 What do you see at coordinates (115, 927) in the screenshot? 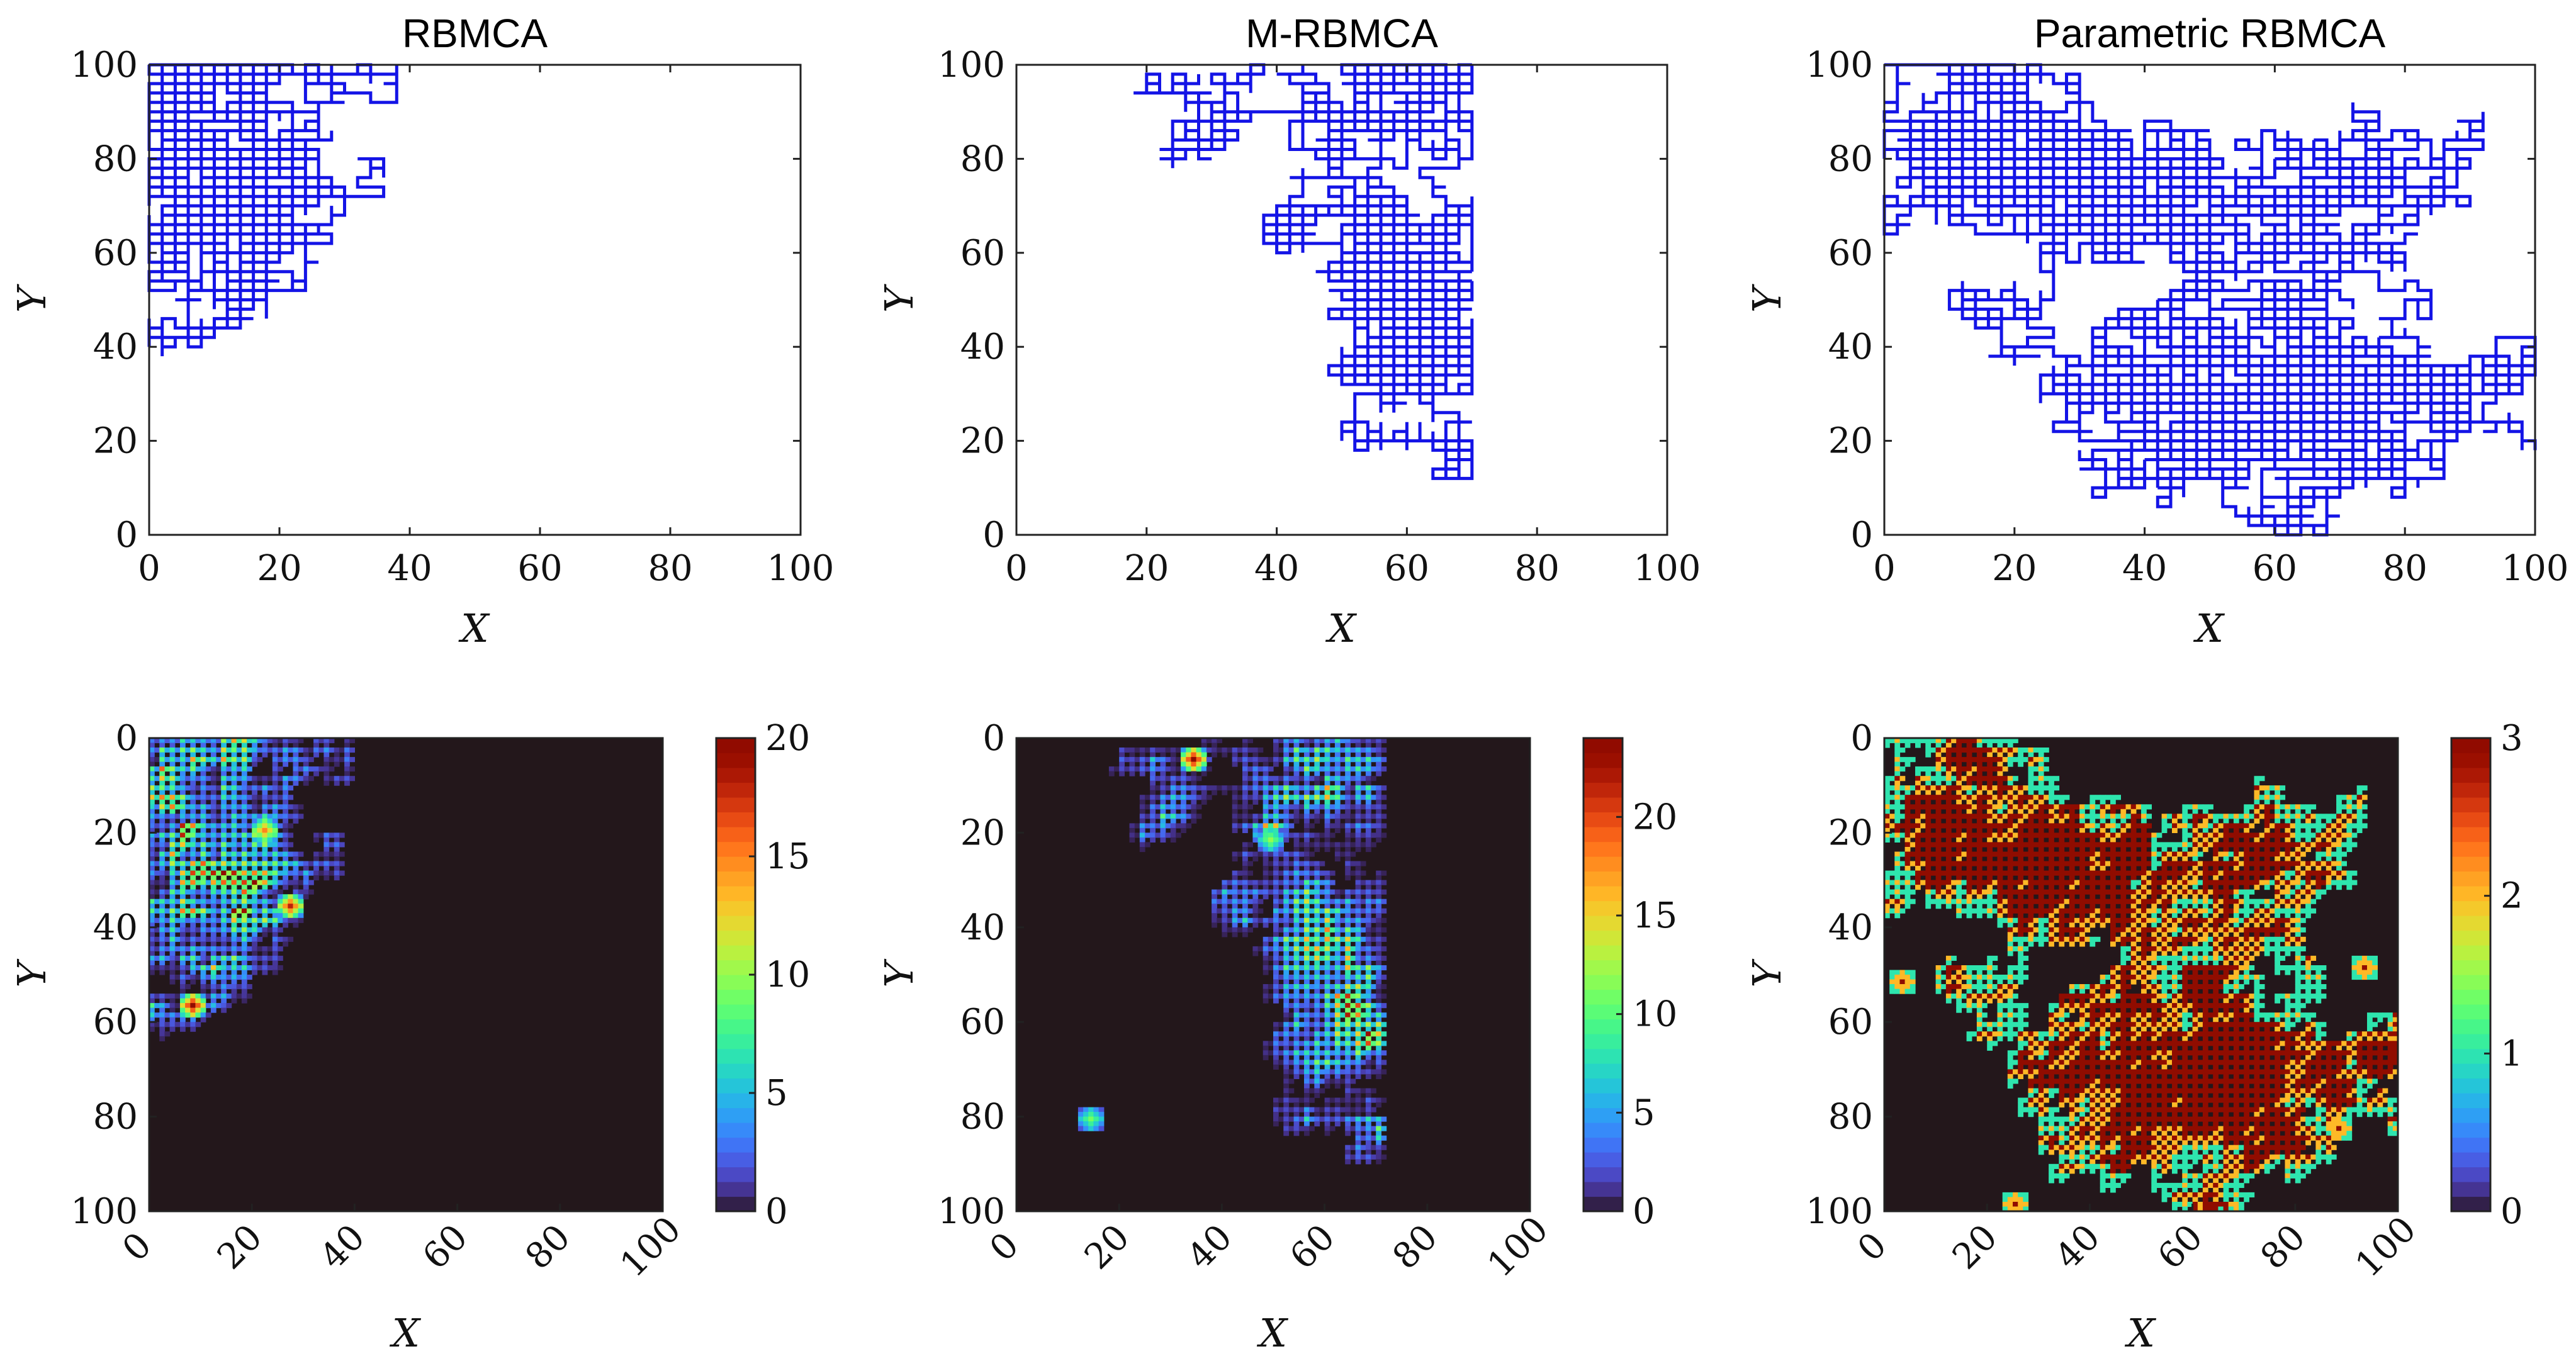
I see `y-tick-label: 40` at bounding box center [115, 927].